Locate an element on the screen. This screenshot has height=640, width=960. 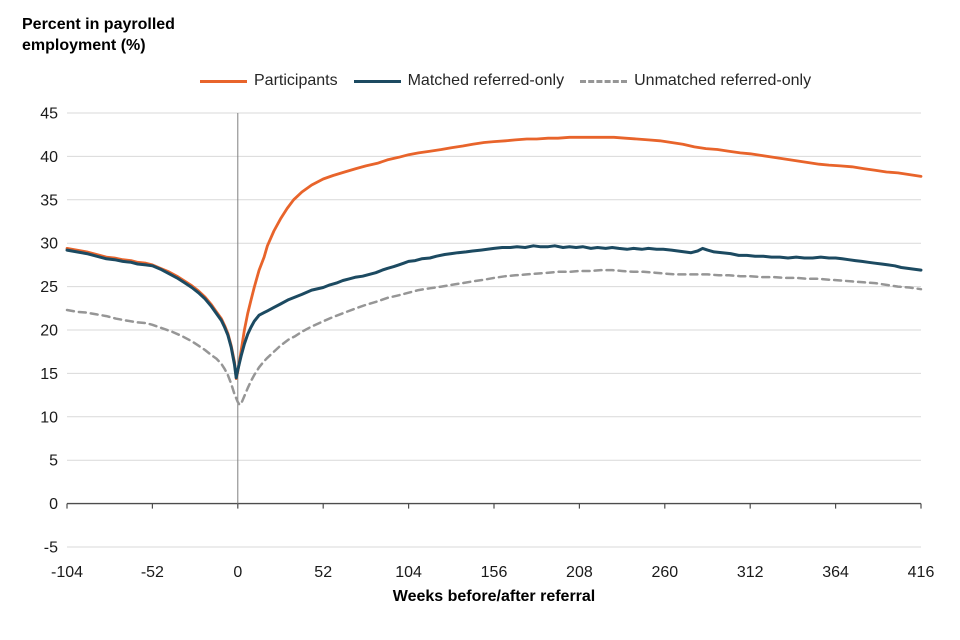
y-tick-label-45: 45 is located at coordinates (49, 114).